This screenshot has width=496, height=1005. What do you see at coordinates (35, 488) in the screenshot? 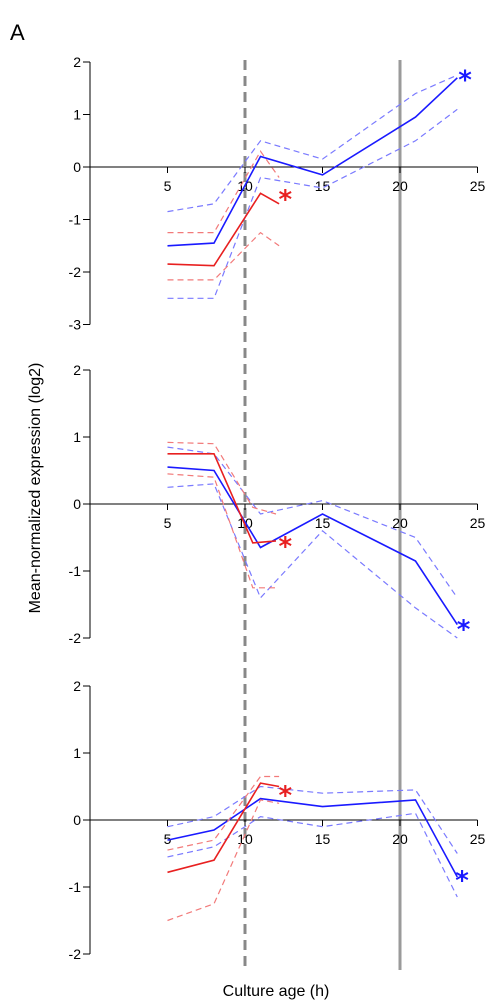
I see `y-axis-label: Mean-normalized expression (log2)` at bounding box center [35, 488].